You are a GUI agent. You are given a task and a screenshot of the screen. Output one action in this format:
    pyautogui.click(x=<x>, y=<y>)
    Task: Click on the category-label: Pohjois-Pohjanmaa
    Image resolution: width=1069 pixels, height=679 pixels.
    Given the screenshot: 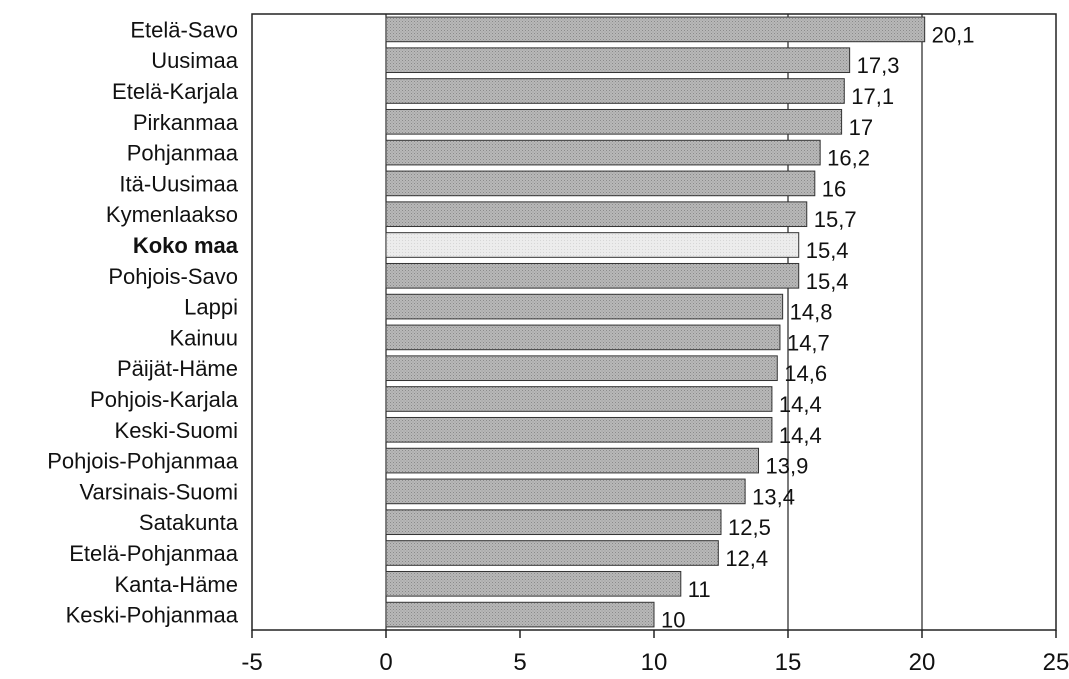 What is the action you would take?
    pyautogui.click(x=143, y=461)
    